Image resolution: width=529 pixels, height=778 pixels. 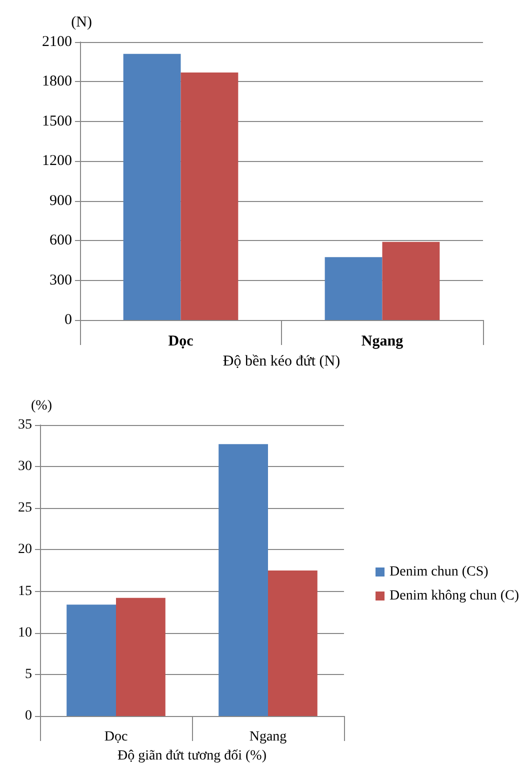 I want to click on y-tick-label: 600, so click(x=61, y=240).